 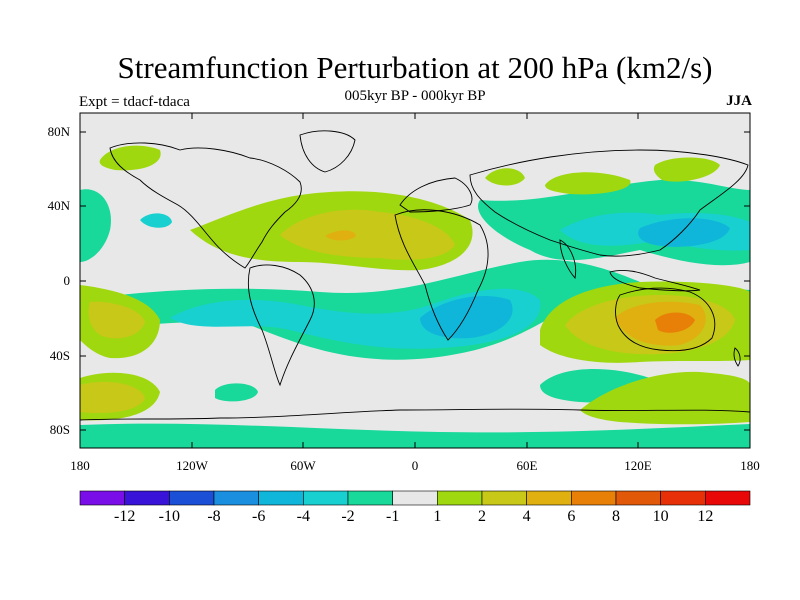 What do you see at coordinates (466, 317) in the screenshot?
I see `field-south-deep` at bounding box center [466, 317].